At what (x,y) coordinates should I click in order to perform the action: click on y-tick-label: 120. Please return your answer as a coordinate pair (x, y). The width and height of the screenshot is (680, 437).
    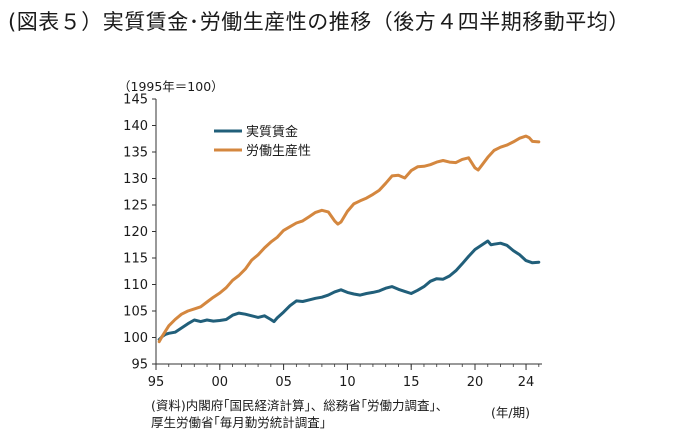
    Looking at the image, I should click on (135, 232).